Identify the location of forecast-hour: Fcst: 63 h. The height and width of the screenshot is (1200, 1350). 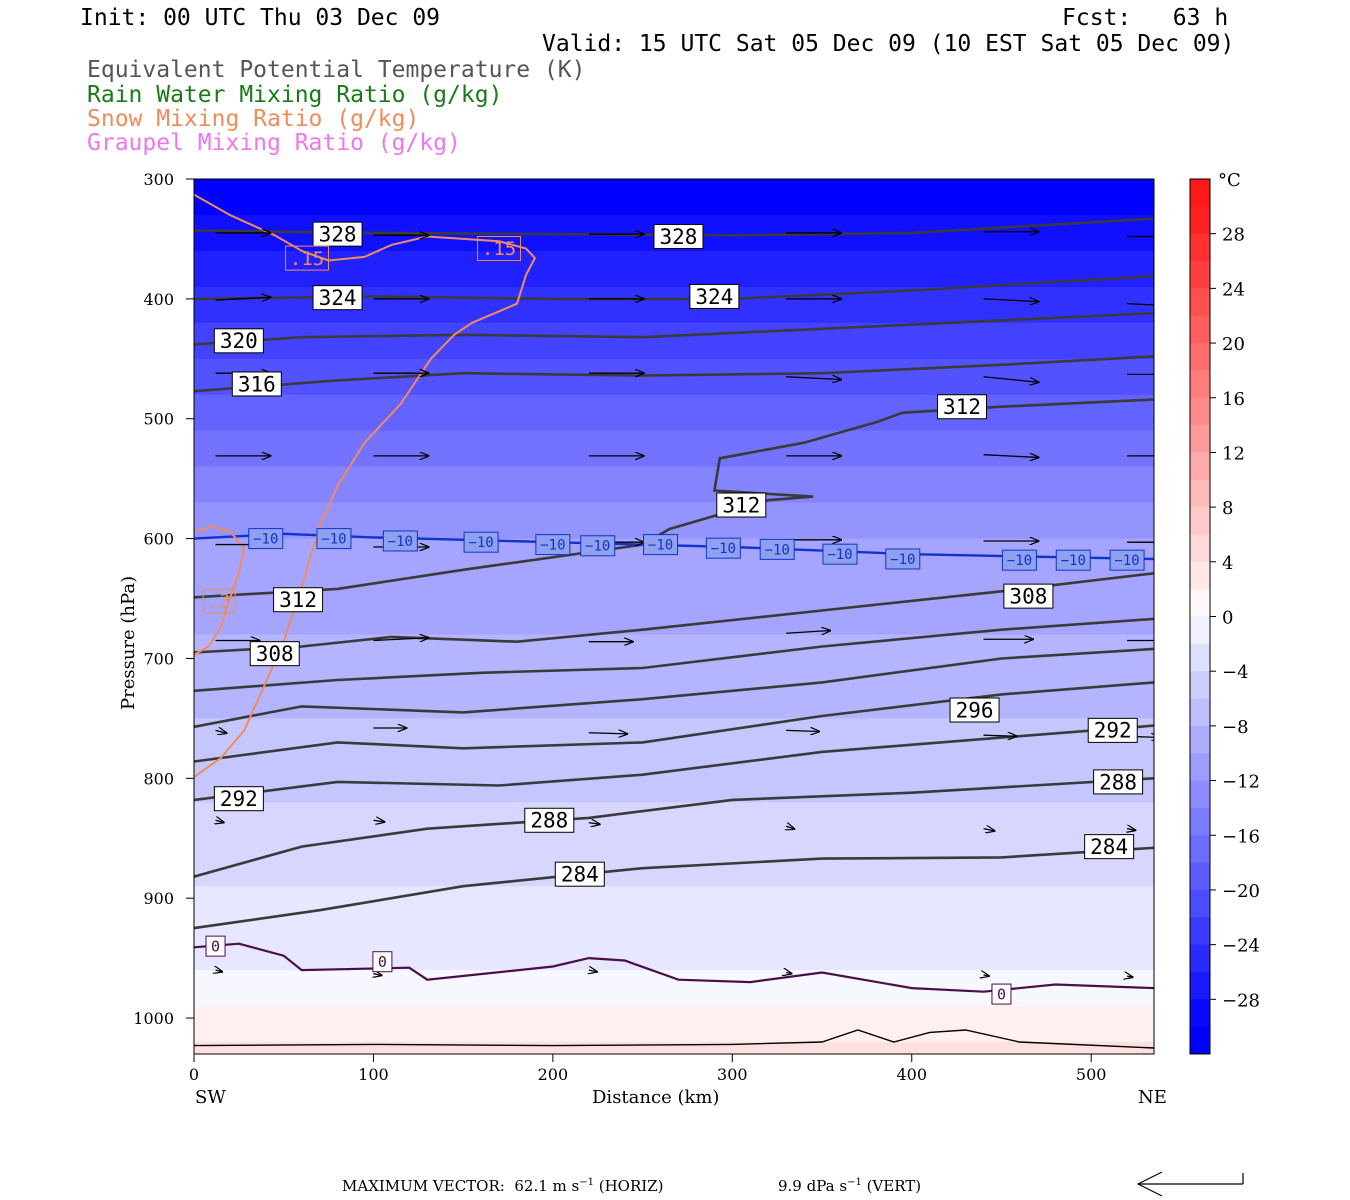
(1145, 18).